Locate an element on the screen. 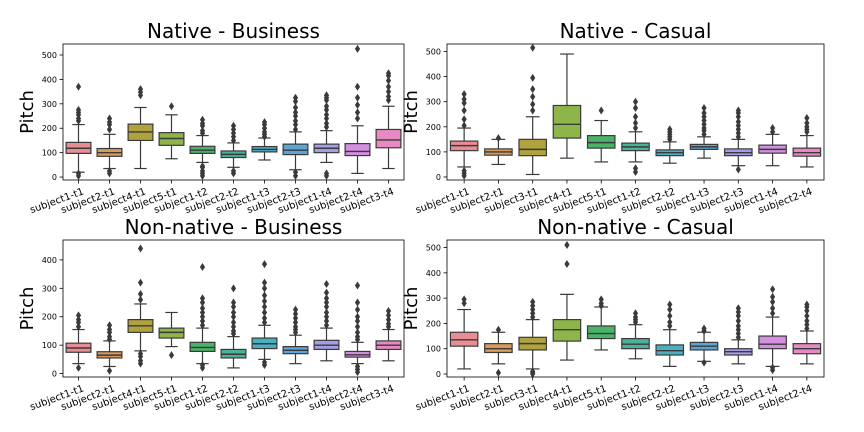 The height and width of the screenshot is (432, 864). y-tick-label: 300 is located at coordinates (49, 104).